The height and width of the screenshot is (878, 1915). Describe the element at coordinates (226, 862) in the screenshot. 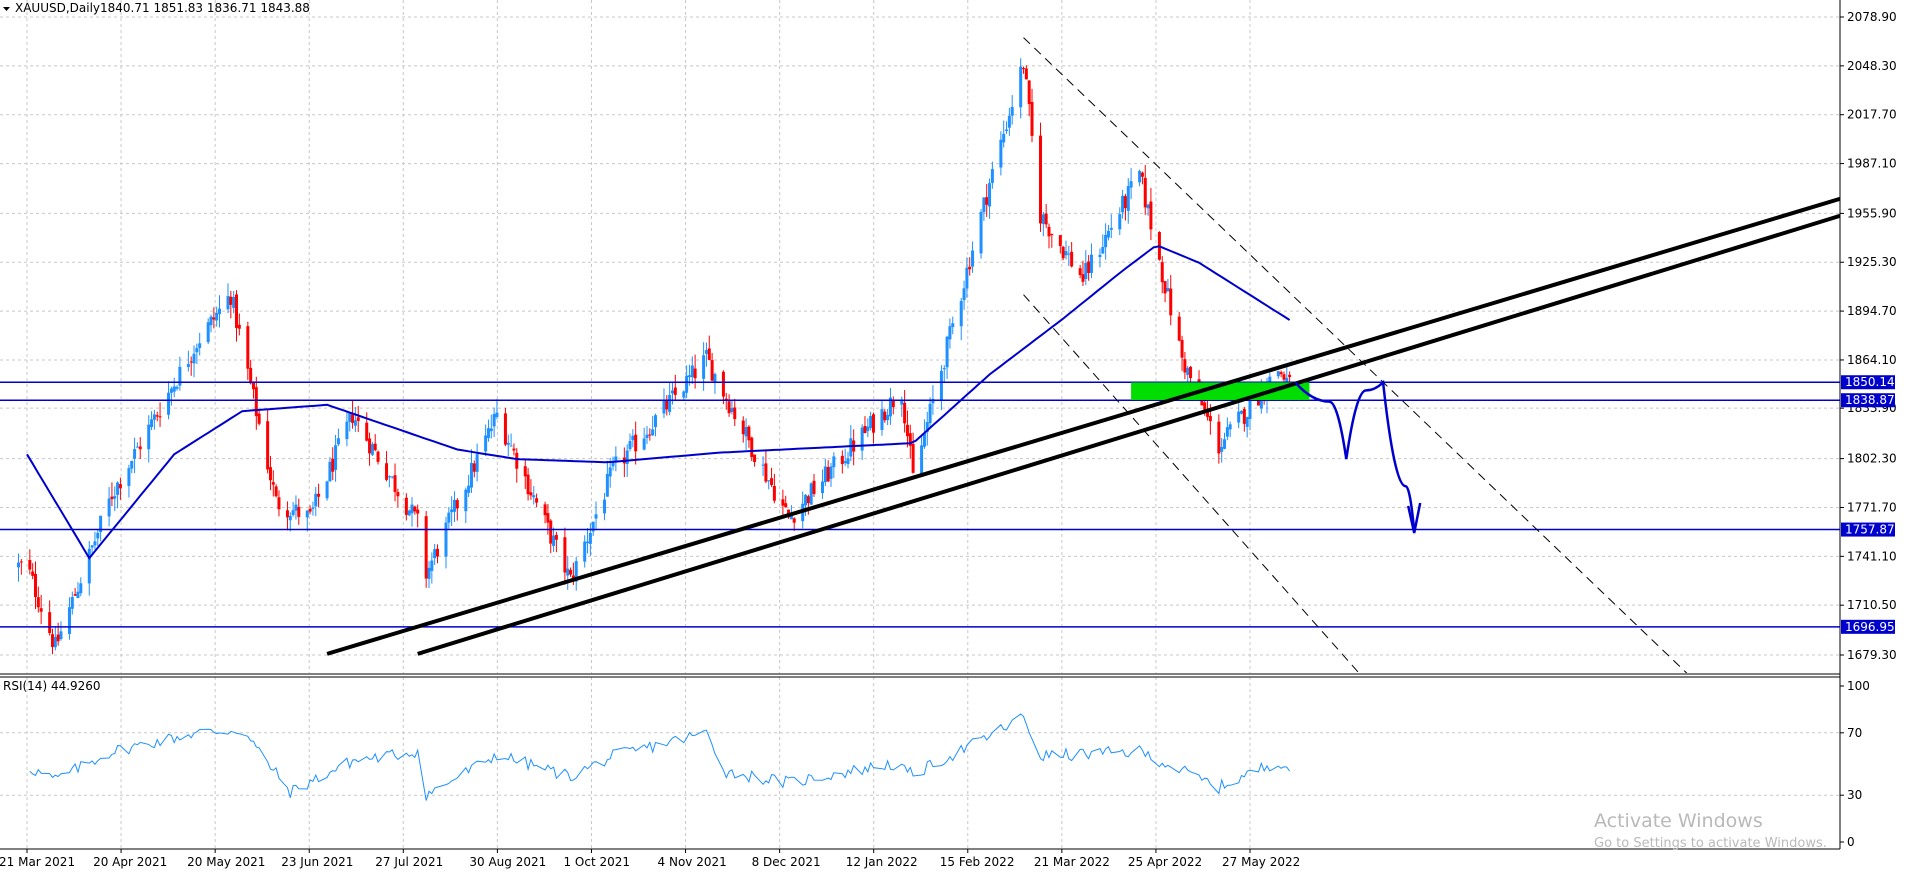

I see `date-tick-label: 20 May 2021` at that location.